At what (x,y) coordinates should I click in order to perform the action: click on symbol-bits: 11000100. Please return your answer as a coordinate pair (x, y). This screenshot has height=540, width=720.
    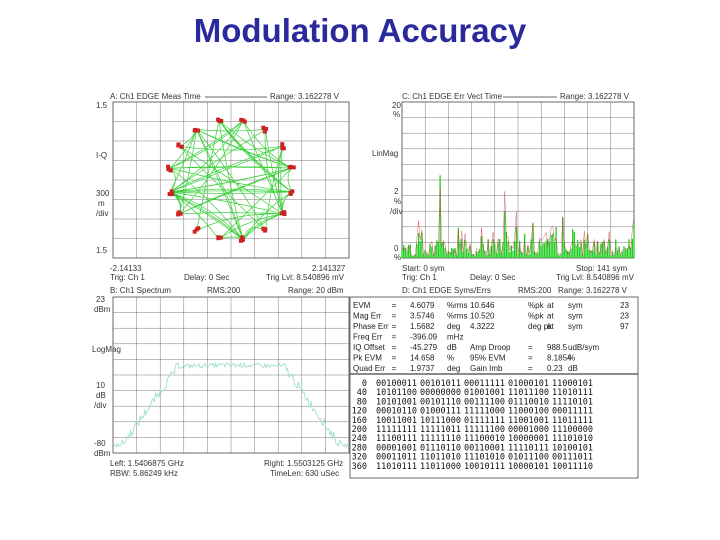
    Looking at the image, I should click on (528, 412).